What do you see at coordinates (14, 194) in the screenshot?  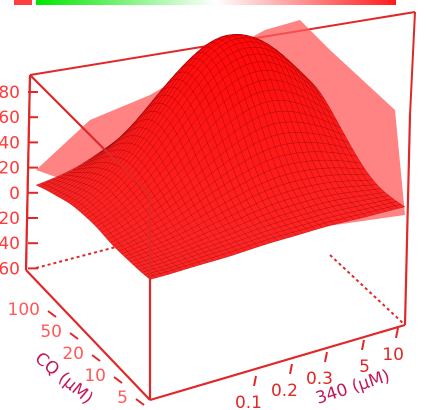 I see `z-tick-label: 0` at bounding box center [14, 194].